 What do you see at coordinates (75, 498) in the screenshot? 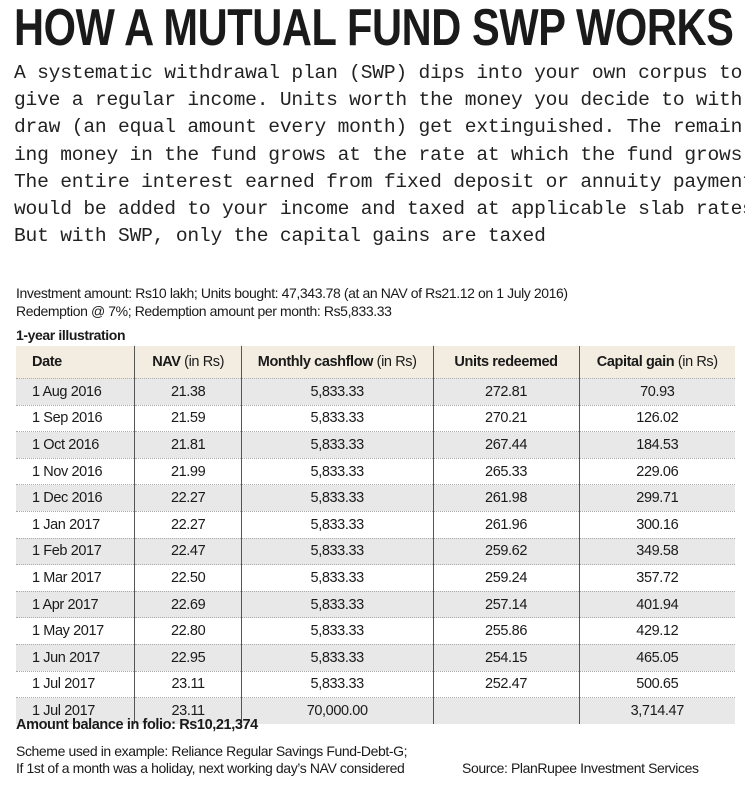
I see `table-cell: 1 Dec 2016` at bounding box center [75, 498].